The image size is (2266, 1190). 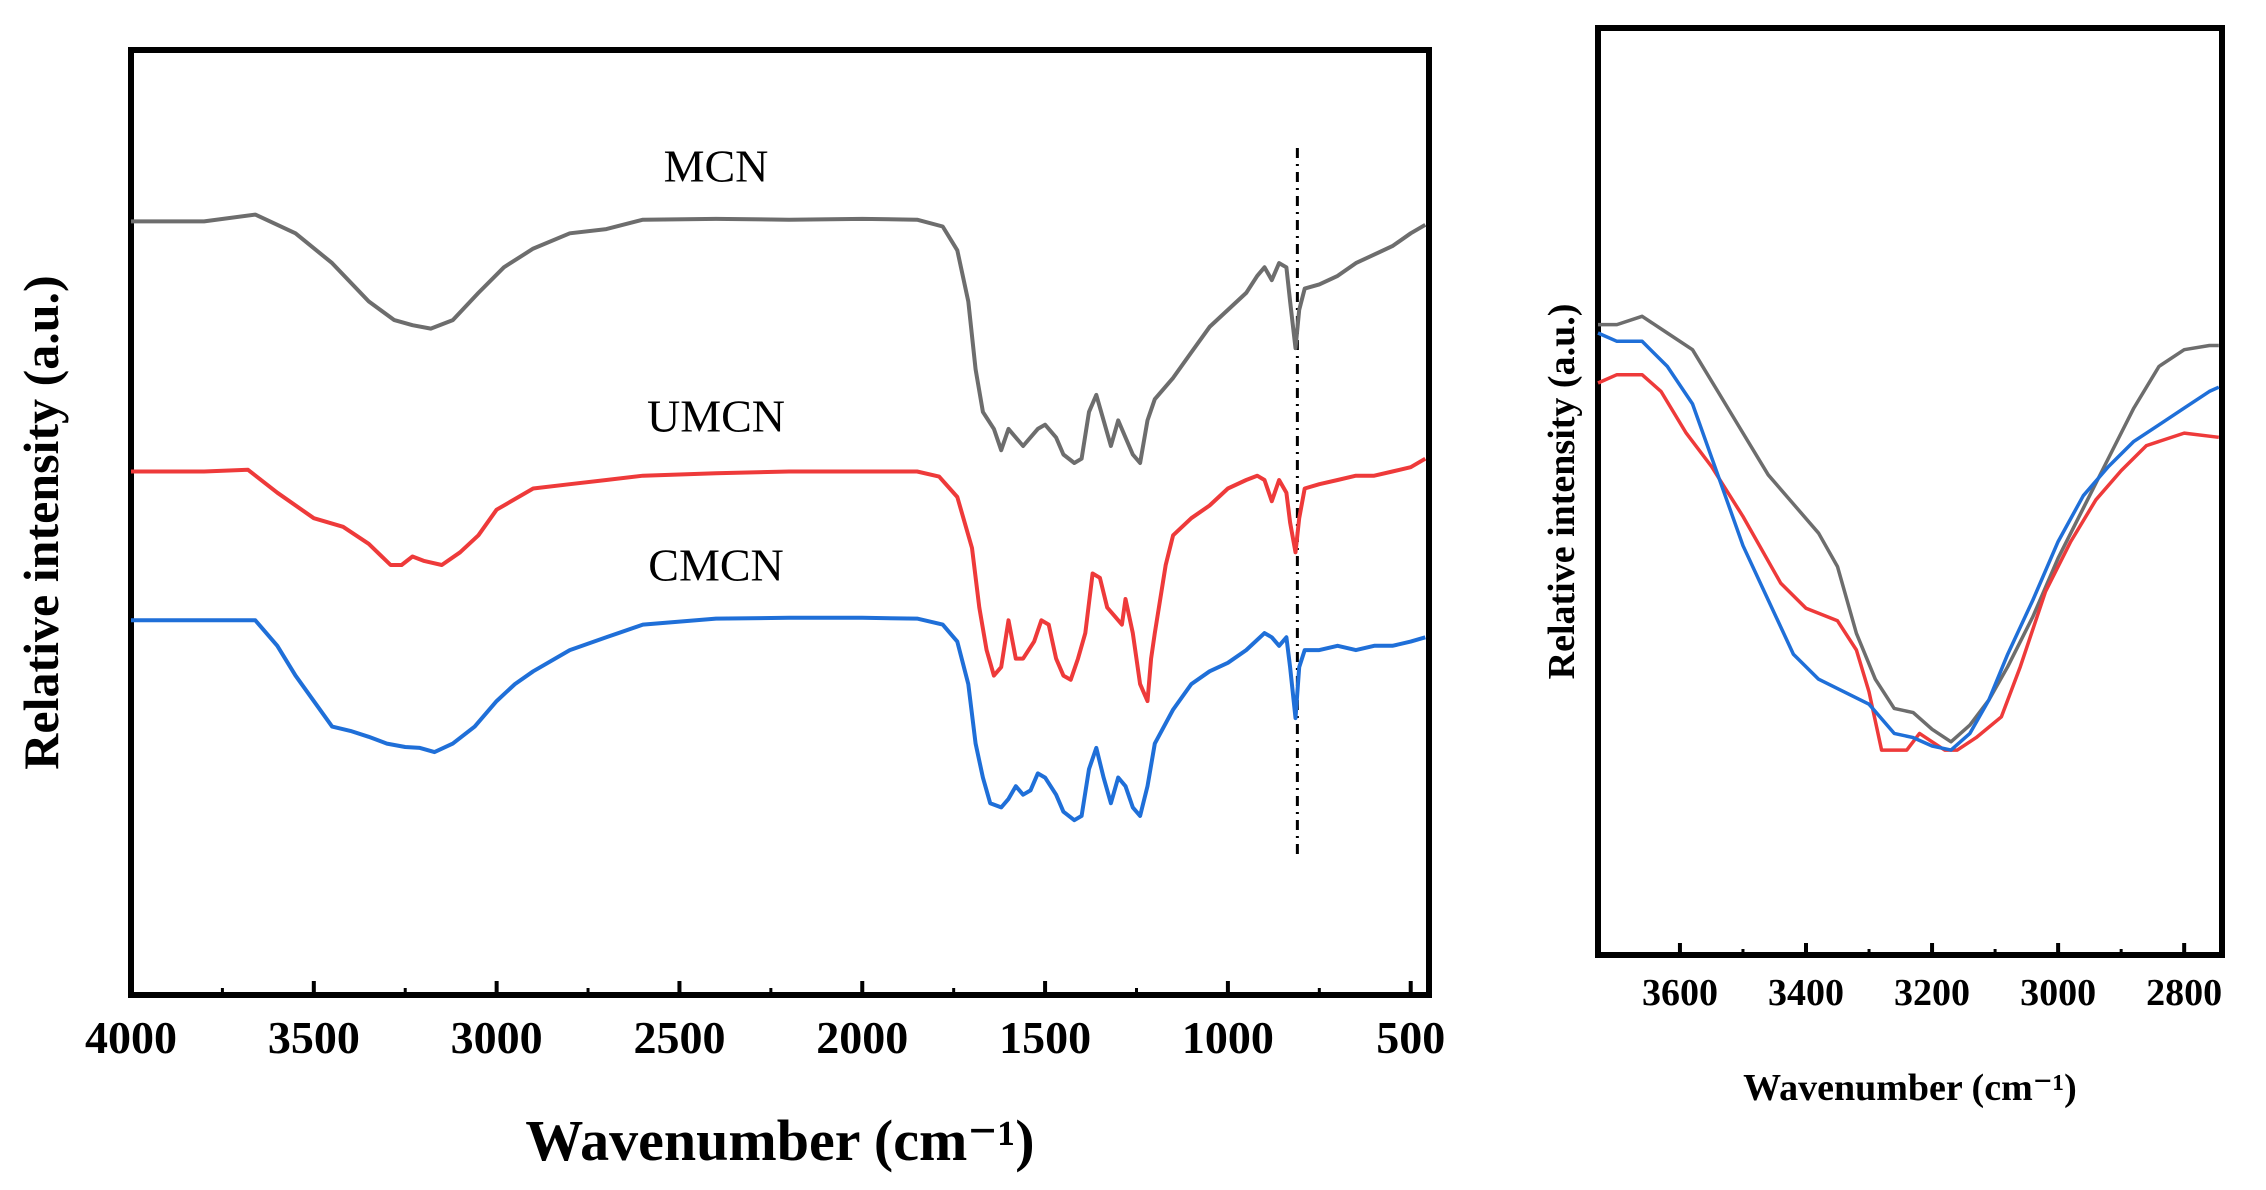 I want to click on inset-y-axis-title: Relative intensity (a.u.), so click(x=1562, y=492).